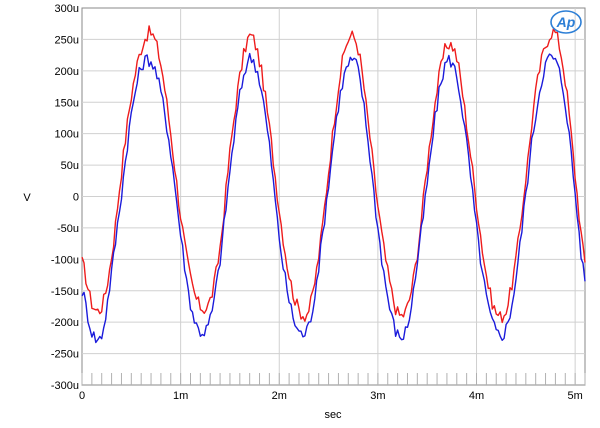  Describe the element at coordinates (27, 198) in the screenshot. I see `y-axis-label: V` at that location.